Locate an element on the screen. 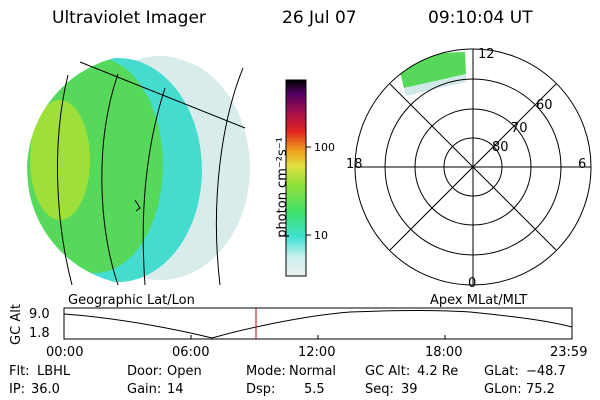 The width and height of the screenshot is (600, 400). gc-alt-xtick: 23:59 is located at coordinates (569, 352).